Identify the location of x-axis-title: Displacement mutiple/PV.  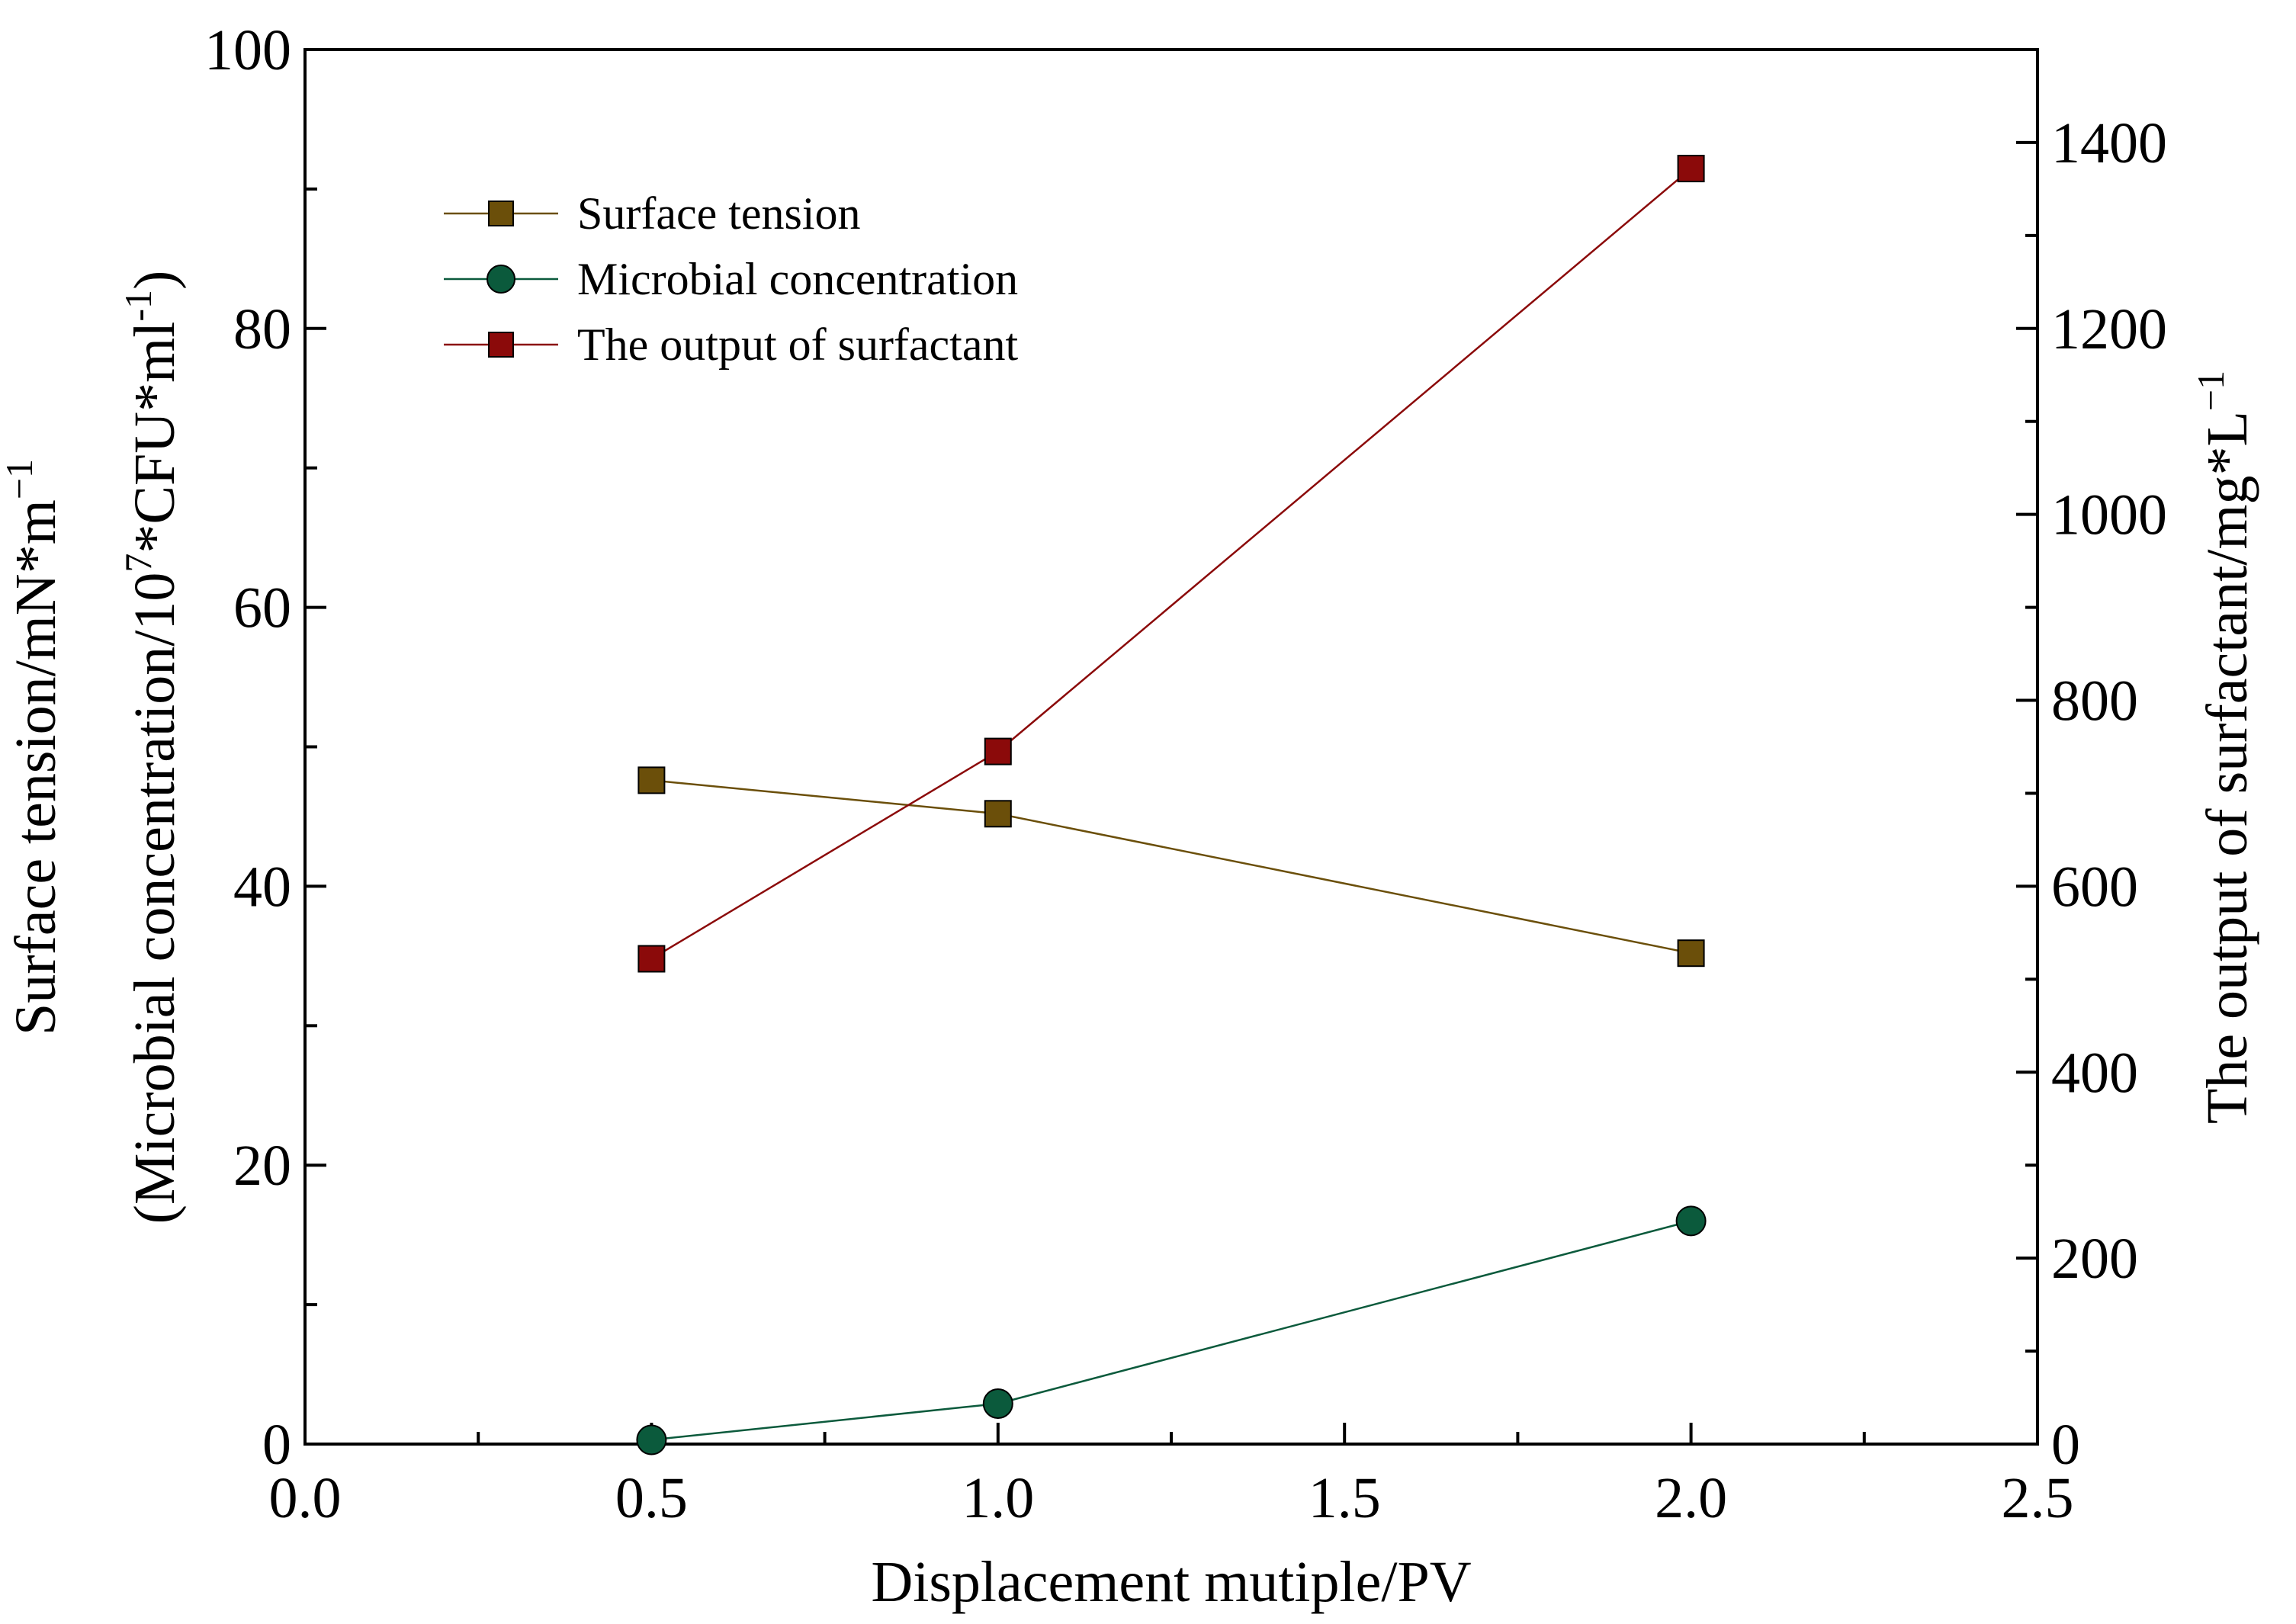
(1171, 1582).